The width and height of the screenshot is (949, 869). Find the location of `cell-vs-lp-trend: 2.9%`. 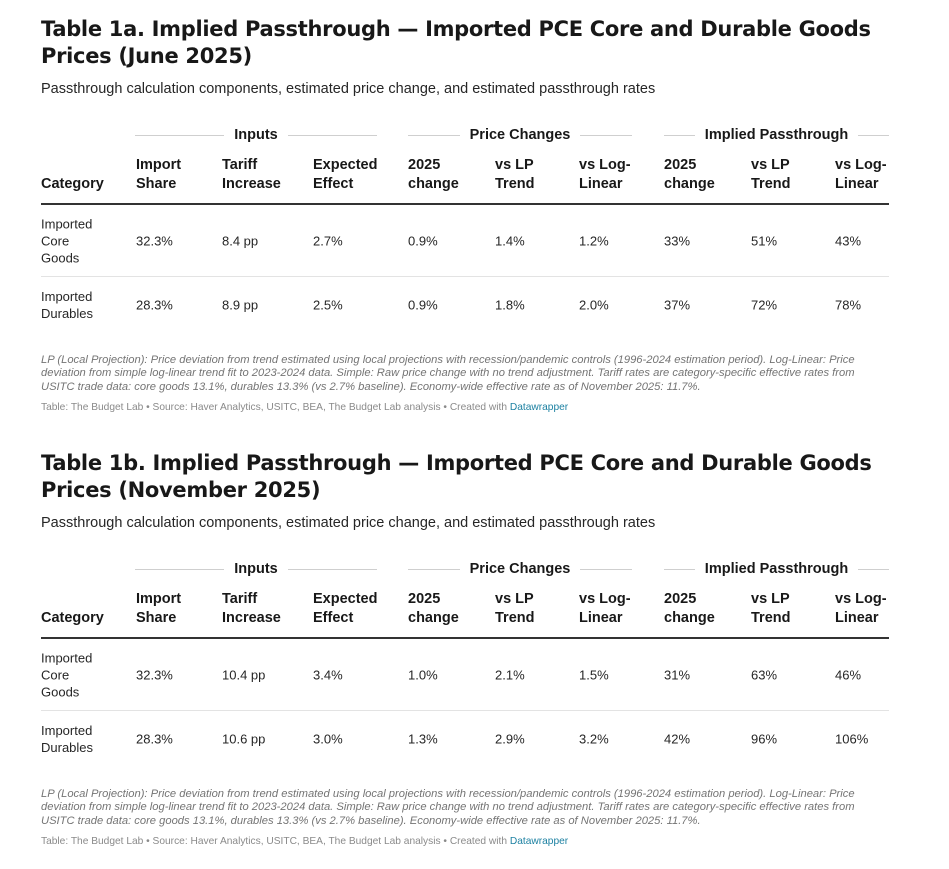

cell-vs-lp-trend: 2.9% is located at coordinates (510, 739).